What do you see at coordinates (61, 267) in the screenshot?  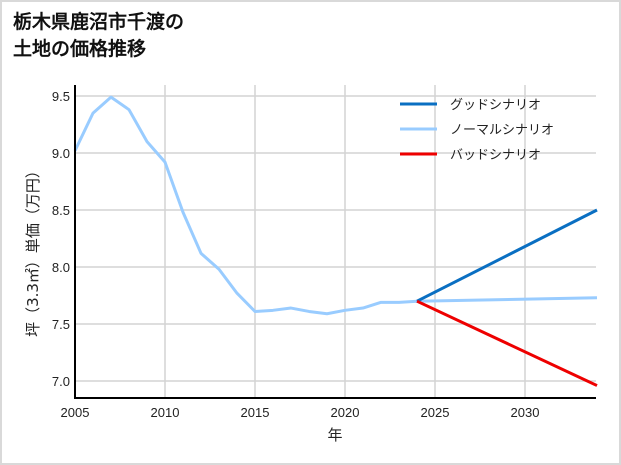 I see `y-tick-label: 8.0` at bounding box center [61, 267].